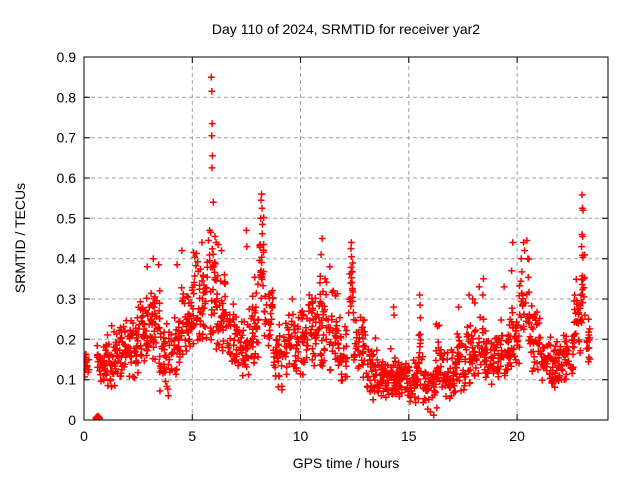 The width and height of the screenshot is (640, 485). What do you see at coordinates (301, 436) in the screenshot?
I see `x-tick-label: 10` at bounding box center [301, 436].